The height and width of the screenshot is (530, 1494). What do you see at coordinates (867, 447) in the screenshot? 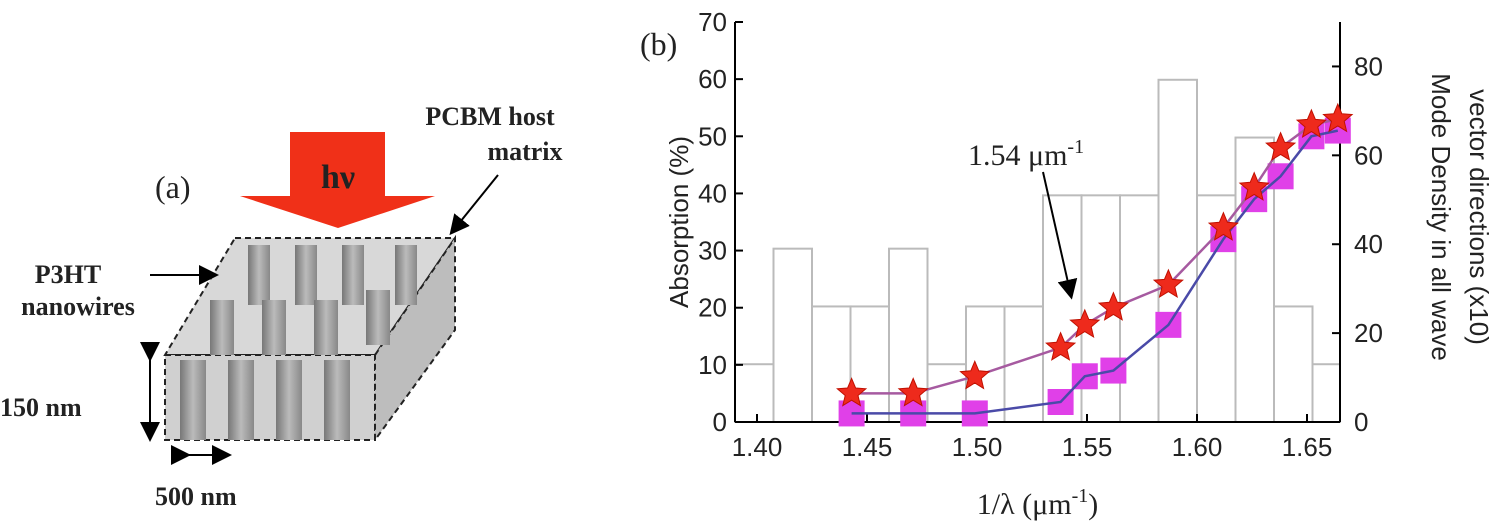
I see `x-tick-label: 1.45` at bounding box center [867, 447].